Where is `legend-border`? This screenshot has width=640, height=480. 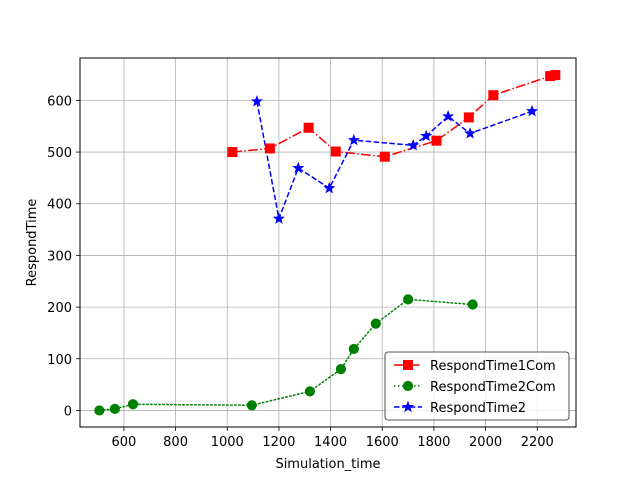 legend-border is located at coordinates (477, 386).